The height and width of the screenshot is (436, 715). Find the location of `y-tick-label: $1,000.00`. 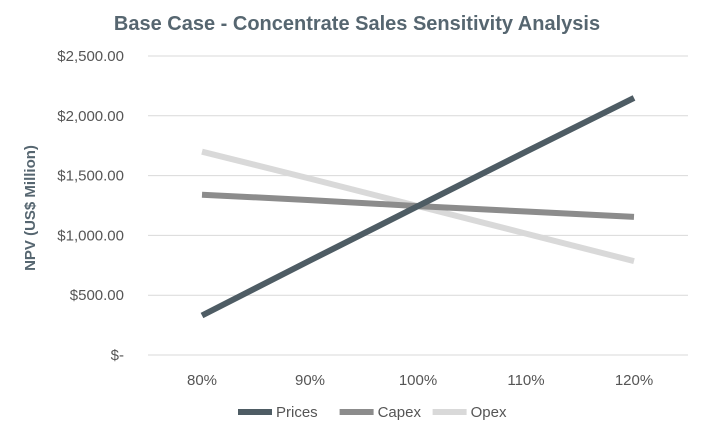

y-tick-label: $1,000.00 is located at coordinates (90, 235).